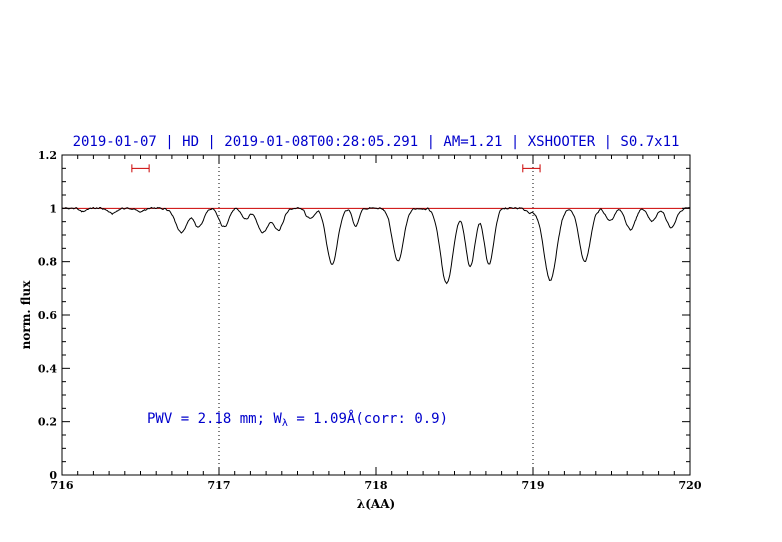 The height and width of the screenshot is (542, 782). What do you see at coordinates (284, 423) in the screenshot?
I see `pwv-annotation-subscript: λ` at bounding box center [284, 423].